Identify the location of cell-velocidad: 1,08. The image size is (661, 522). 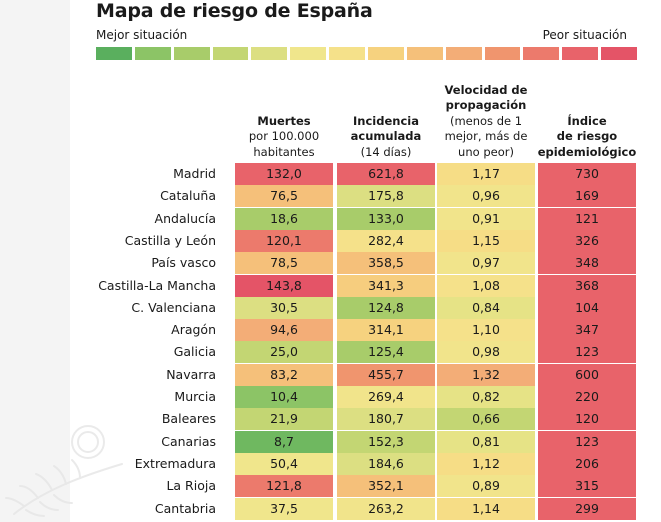
(486, 285).